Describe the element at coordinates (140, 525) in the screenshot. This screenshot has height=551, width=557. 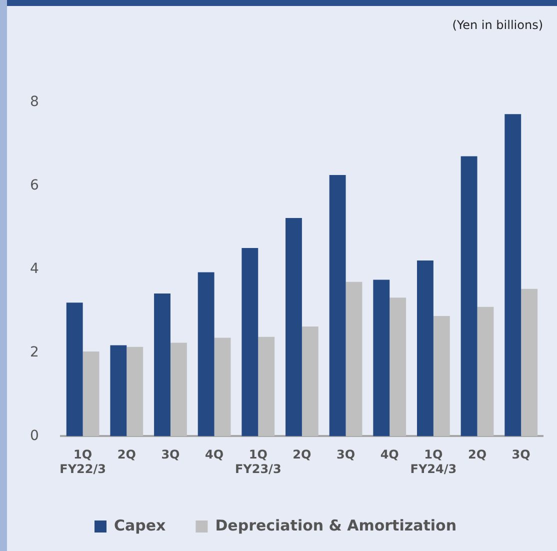
I see `legend-label: Capex` at that location.